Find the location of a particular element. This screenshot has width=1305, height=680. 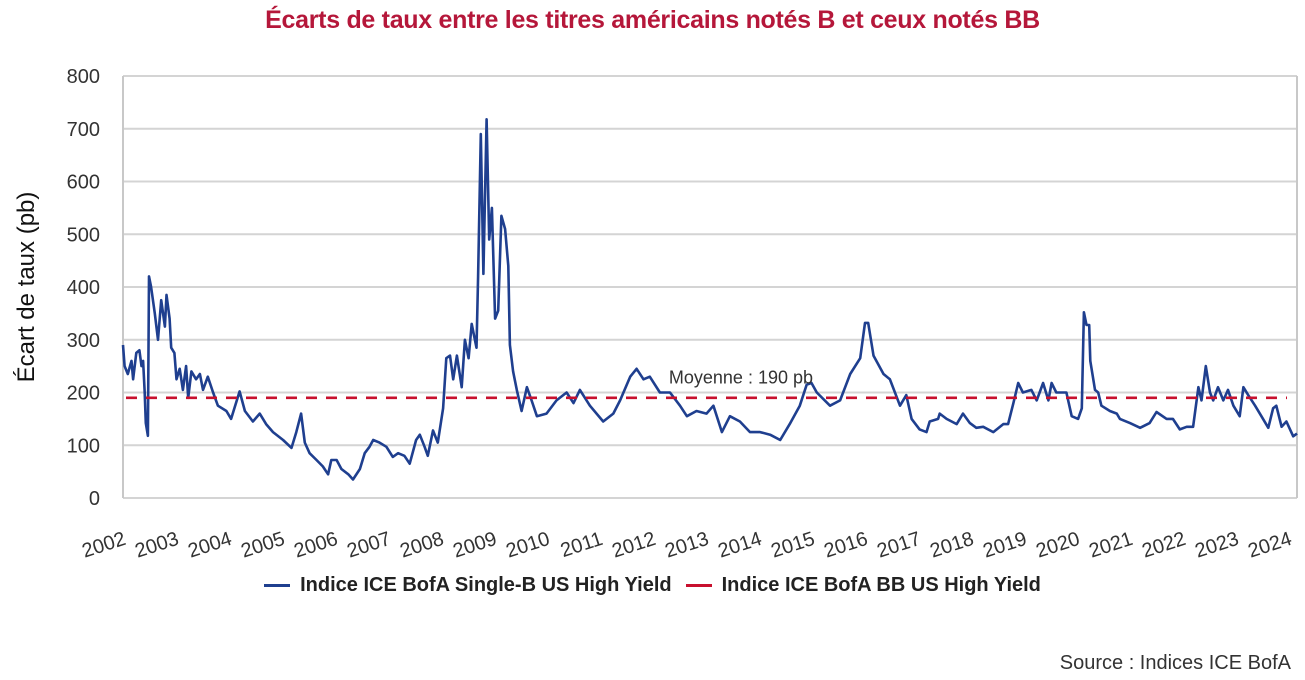

x-tick-label: 2007 is located at coordinates (368, 545).